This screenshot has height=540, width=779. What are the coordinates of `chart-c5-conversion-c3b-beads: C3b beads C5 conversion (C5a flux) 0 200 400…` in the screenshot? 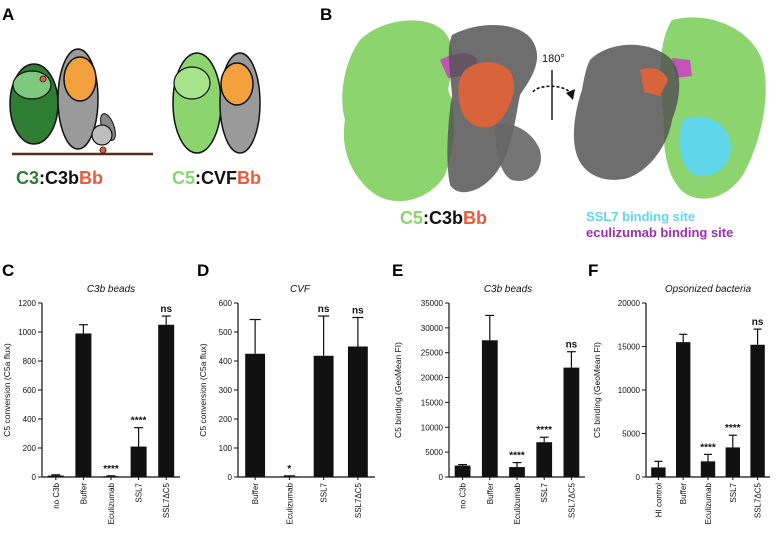 It's located at (91, 404).